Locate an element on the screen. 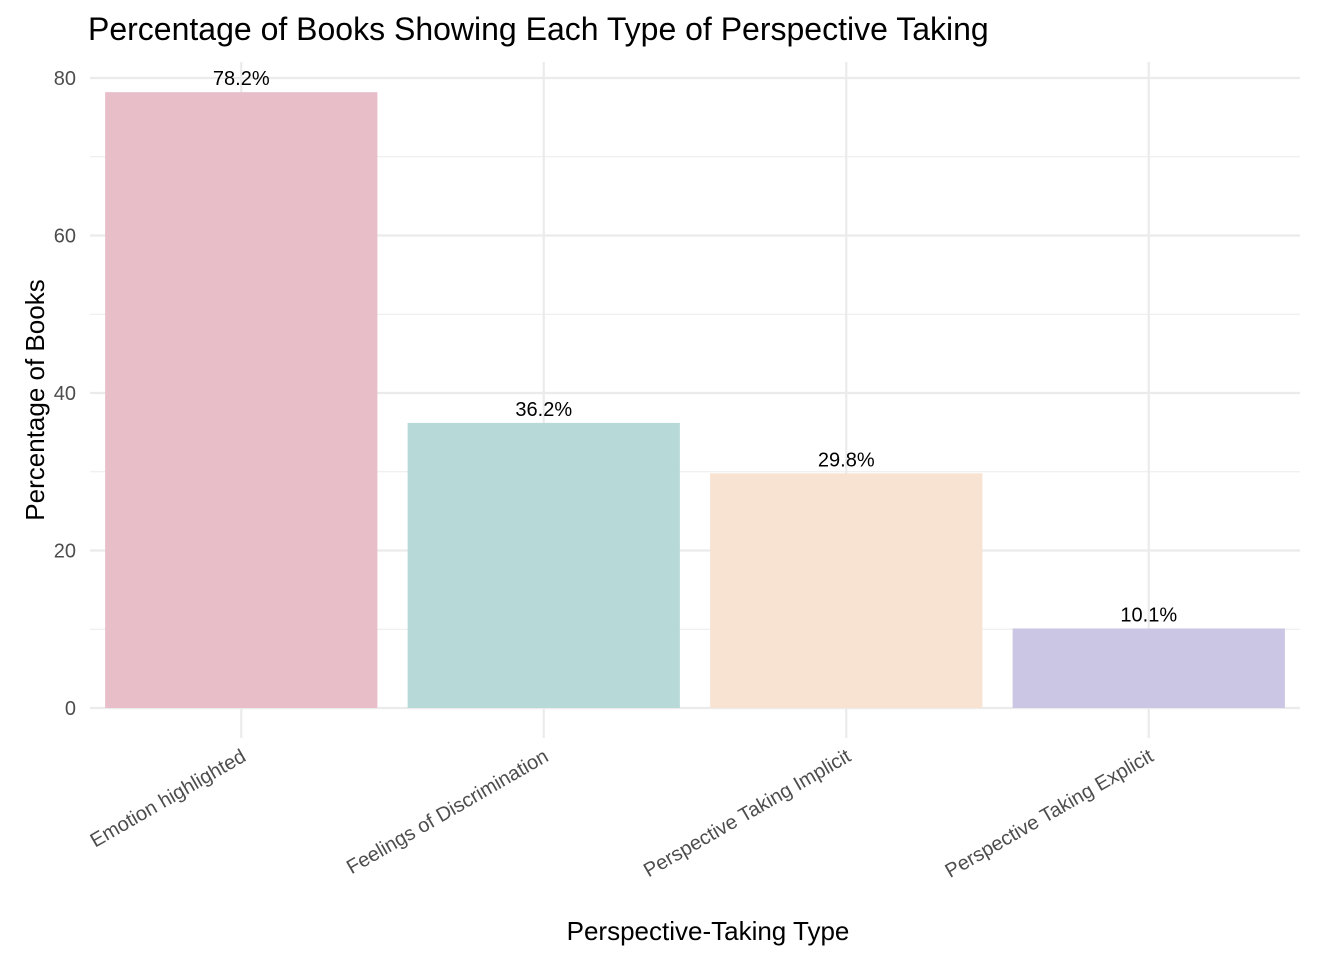 Image resolution: width=1344 pixels, height=965 pixels. y-tick-label: 40 is located at coordinates (65, 394).